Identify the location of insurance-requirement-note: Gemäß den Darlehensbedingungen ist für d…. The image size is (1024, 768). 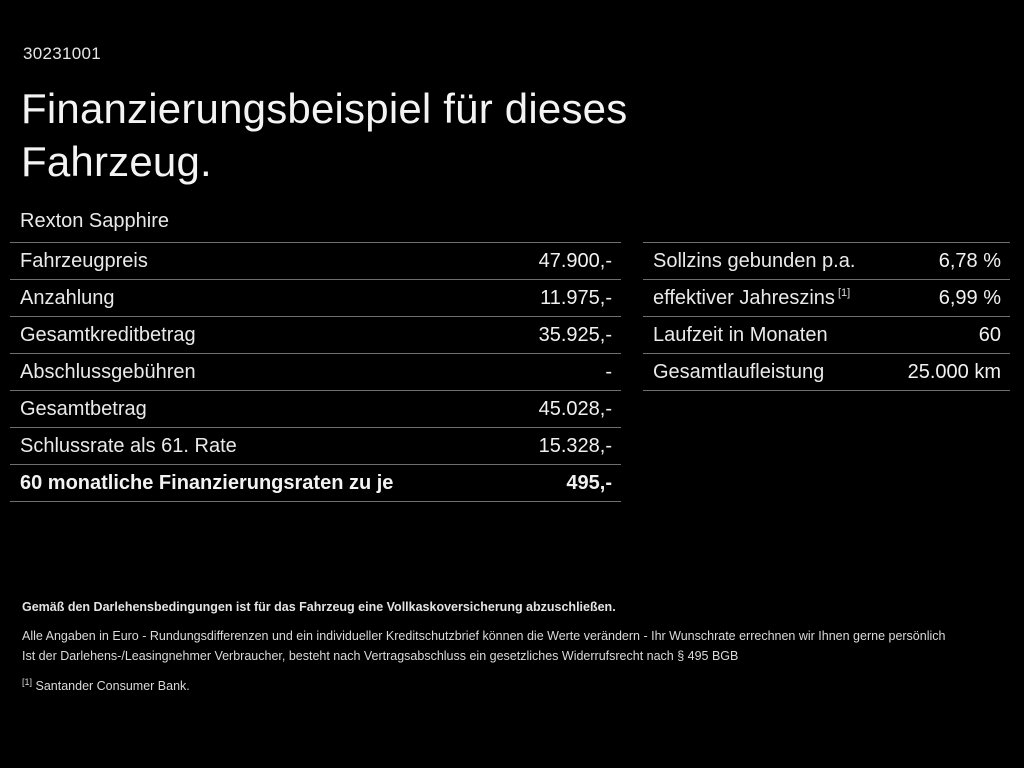
(319, 607).